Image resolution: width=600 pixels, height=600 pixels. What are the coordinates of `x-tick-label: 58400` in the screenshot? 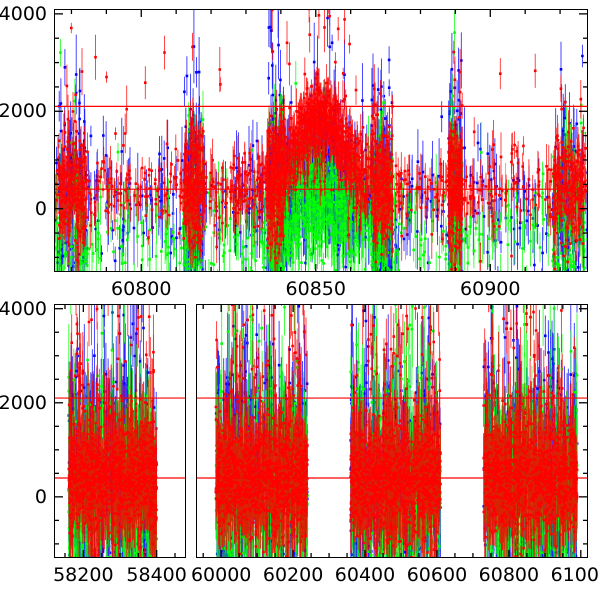 It's located at (156, 575).